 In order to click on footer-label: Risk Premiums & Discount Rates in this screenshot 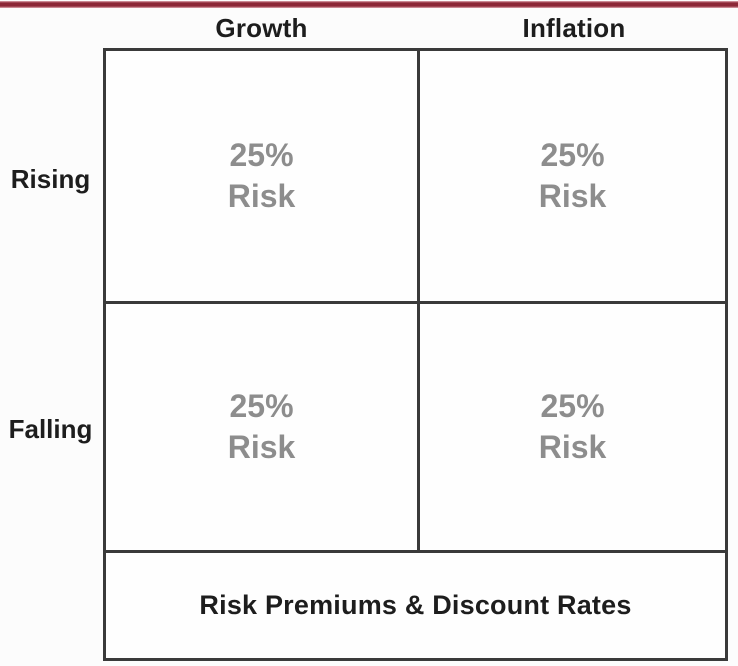, I will do `click(415, 605)`.